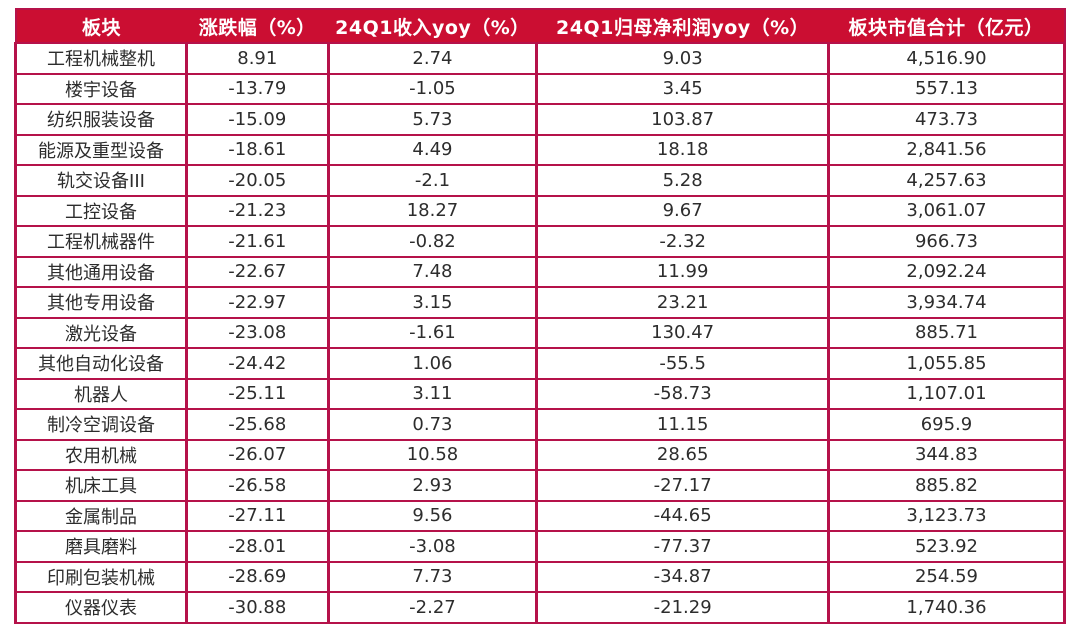 This screenshot has height=630, width=1080. I want to click on value-cell: 2,841.56, so click(946, 149).